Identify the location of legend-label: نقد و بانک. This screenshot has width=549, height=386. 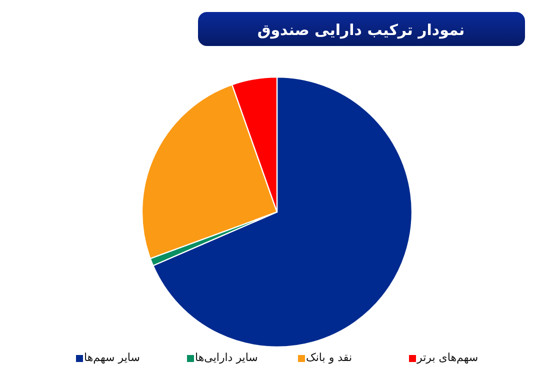
(329, 357).